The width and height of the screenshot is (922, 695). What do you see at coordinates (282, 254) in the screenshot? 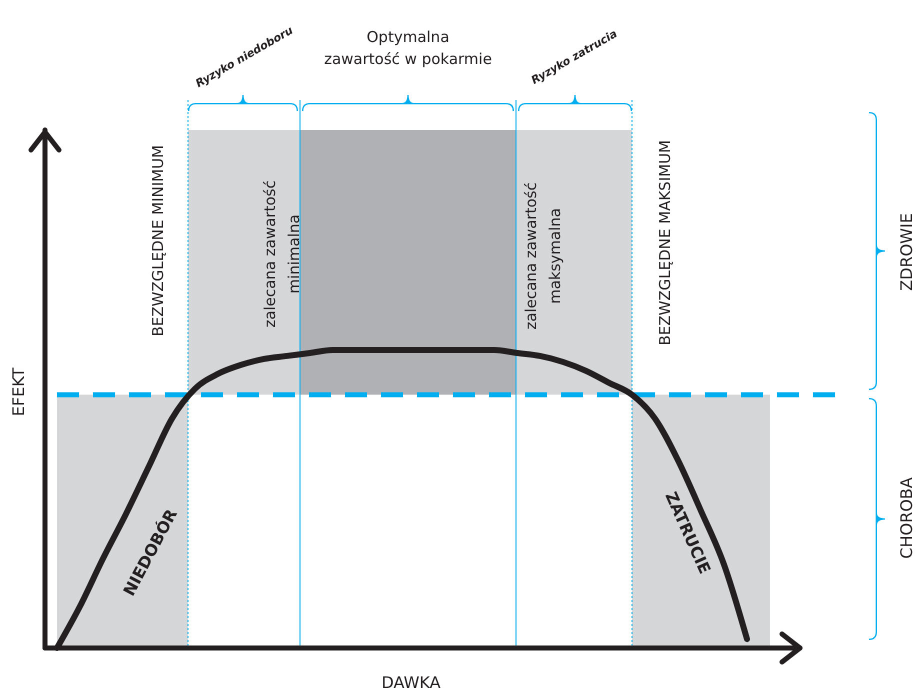
I see `text: zalecana zawartość minimalna` at bounding box center [282, 254].